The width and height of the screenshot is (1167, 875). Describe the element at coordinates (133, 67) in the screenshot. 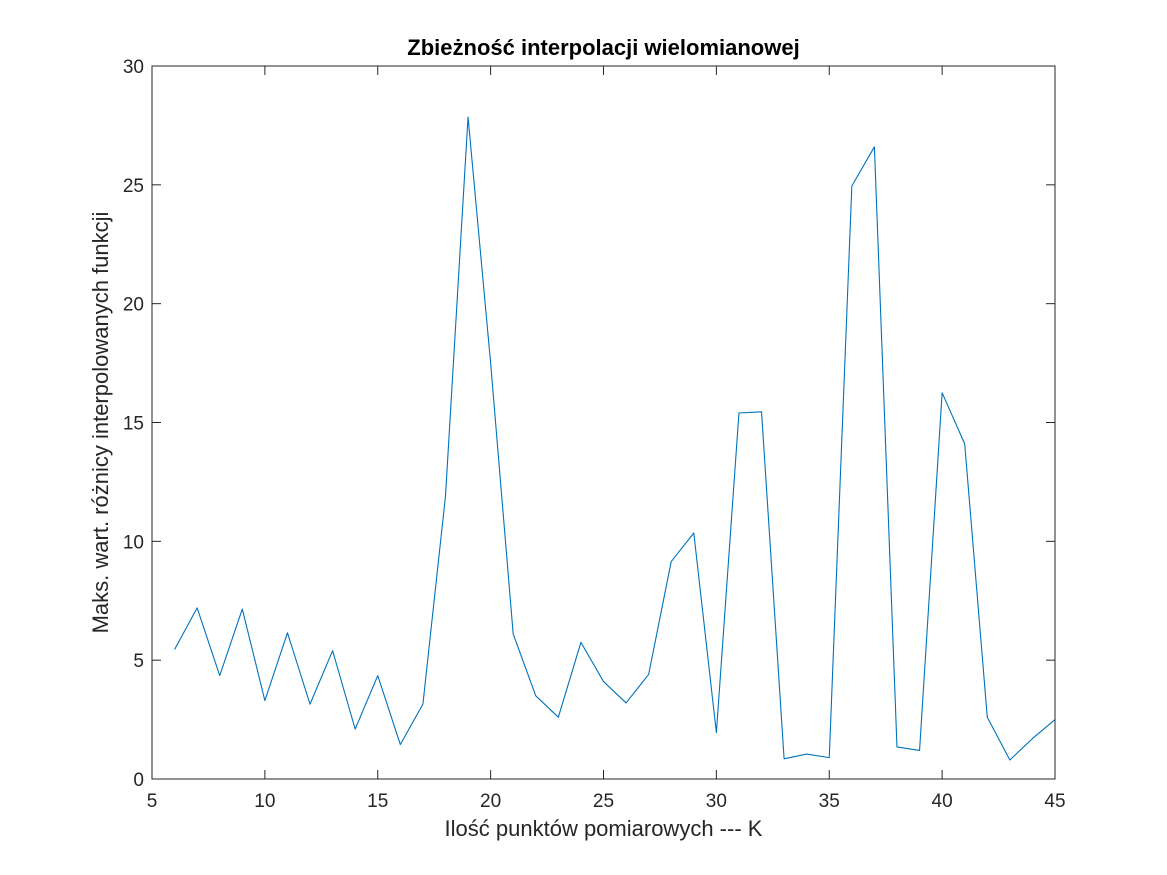

I see `y-tick-label: 30` at that location.